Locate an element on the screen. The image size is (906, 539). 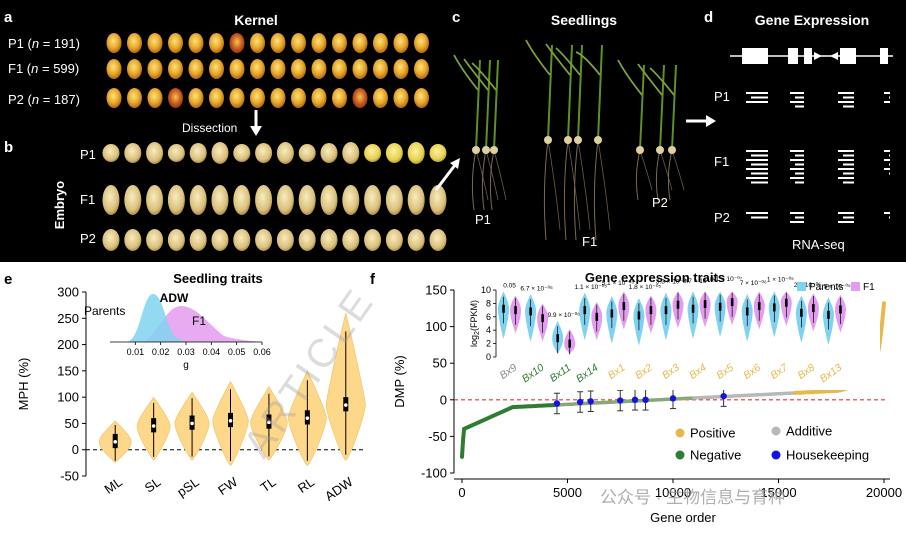
seedling-photos is located at coordinates (569, 140).